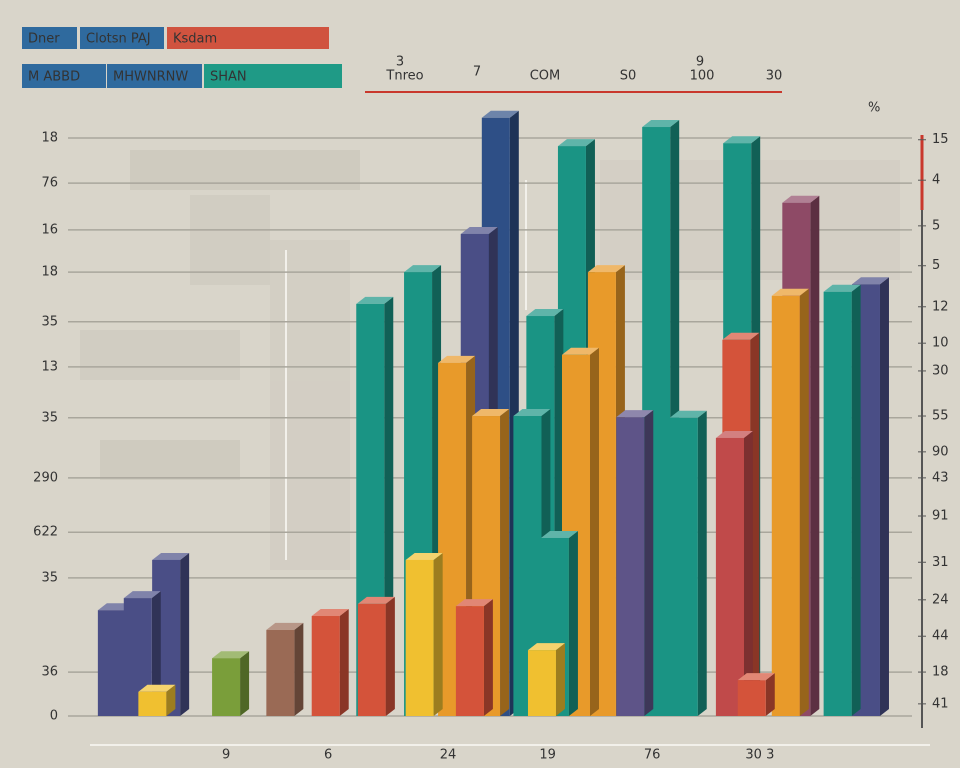 This screenshot has height=768, width=960. Describe the element at coordinates (774, 76) in the screenshot. I see `top-label: 30` at that location.